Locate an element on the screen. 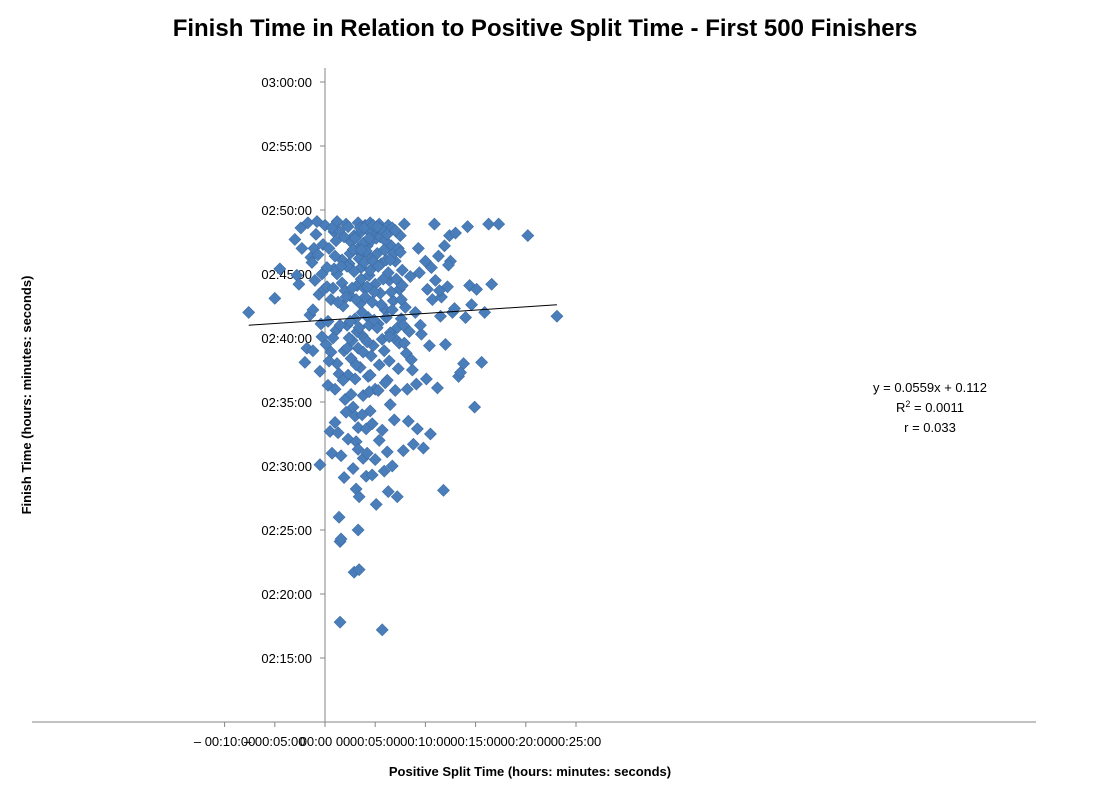 Image resolution: width=1095 pixels, height=795 pixels. correlation-label: r = 0.033 is located at coordinates (930, 427).